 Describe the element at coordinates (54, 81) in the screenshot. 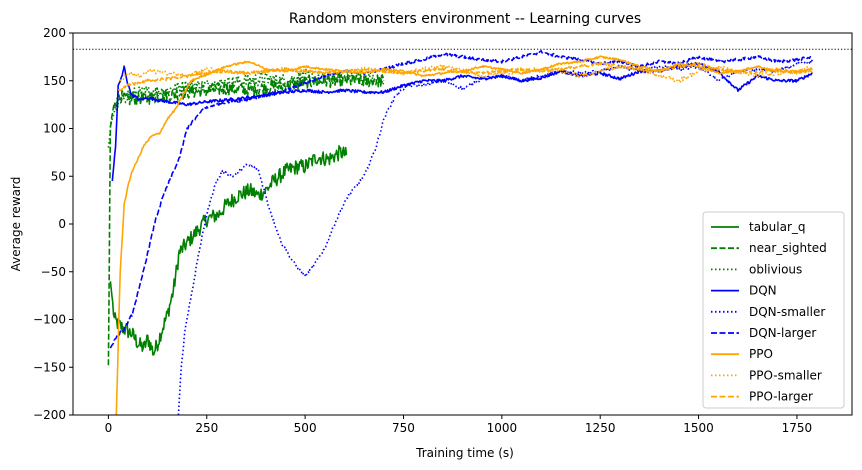

I see `y-tick-label: 150` at that location.